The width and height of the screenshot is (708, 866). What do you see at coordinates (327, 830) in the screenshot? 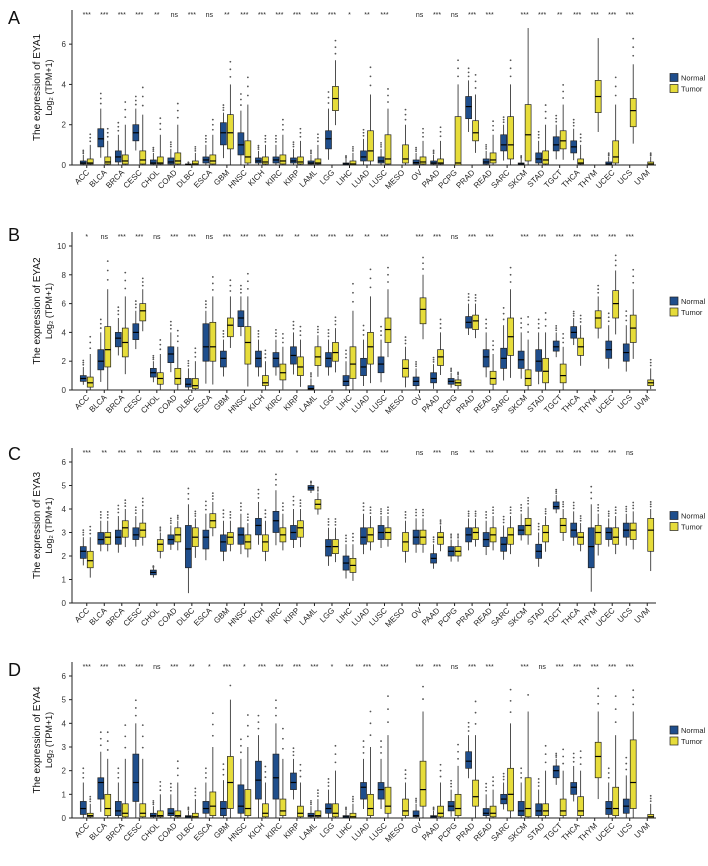
I see `x-tick-label: LGG` at bounding box center [327, 830].